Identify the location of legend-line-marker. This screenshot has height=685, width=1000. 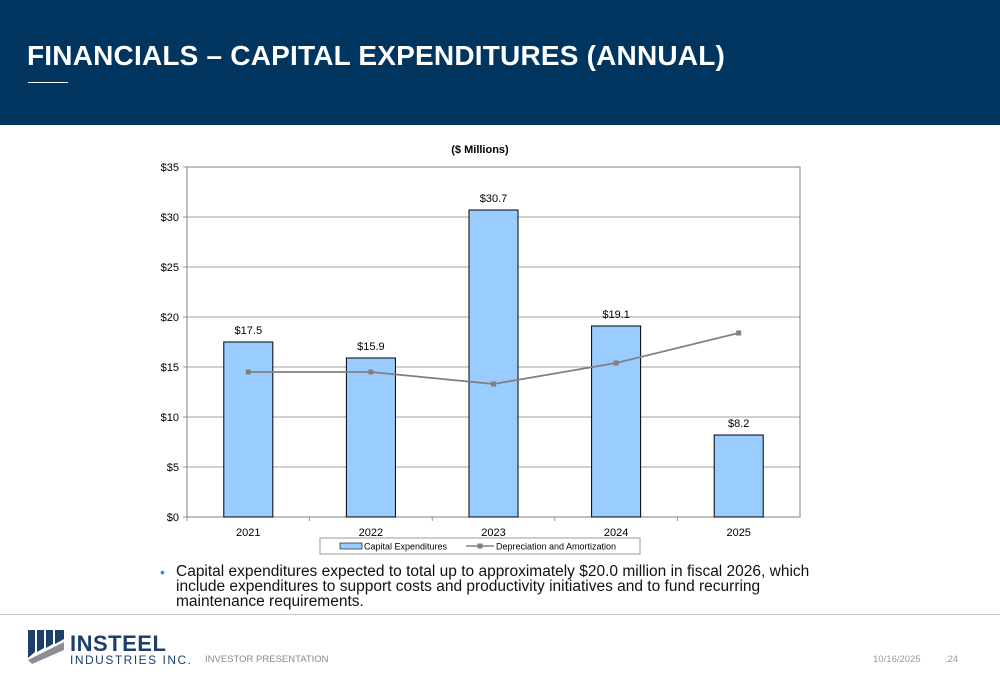
(480, 546).